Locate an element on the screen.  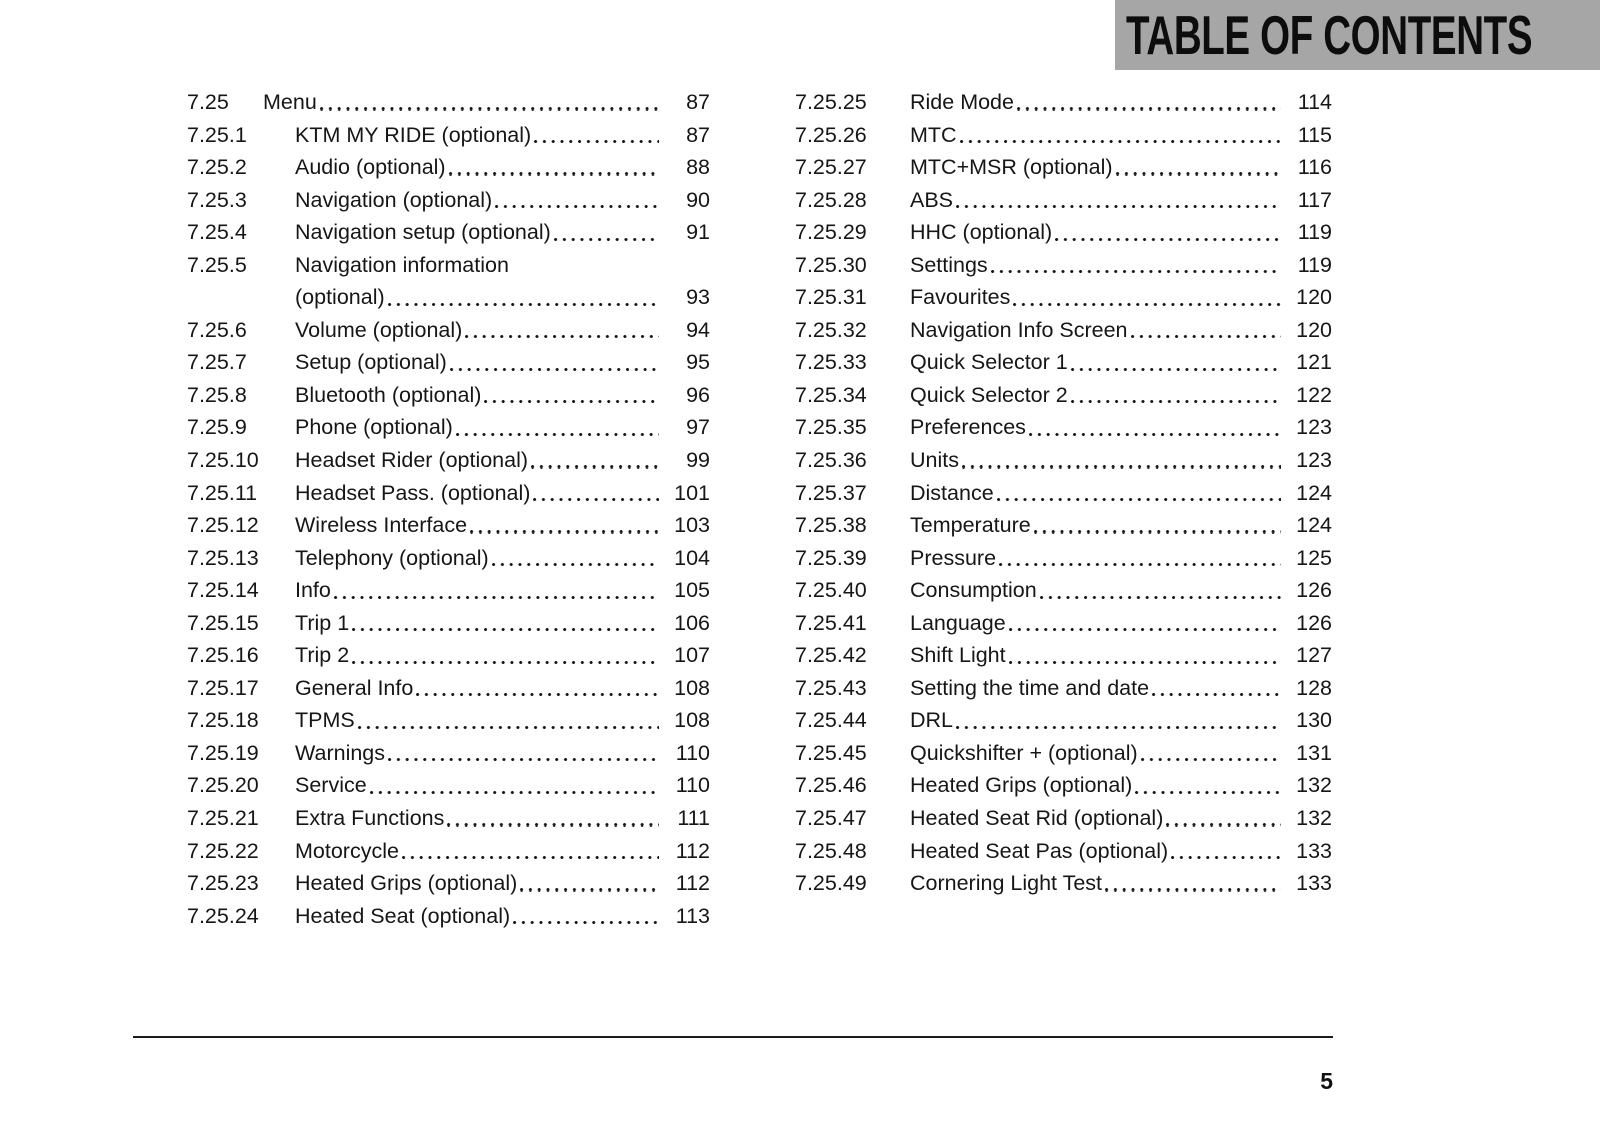
toc-entry-number: 7.25.41 is located at coordinates (831, 622).